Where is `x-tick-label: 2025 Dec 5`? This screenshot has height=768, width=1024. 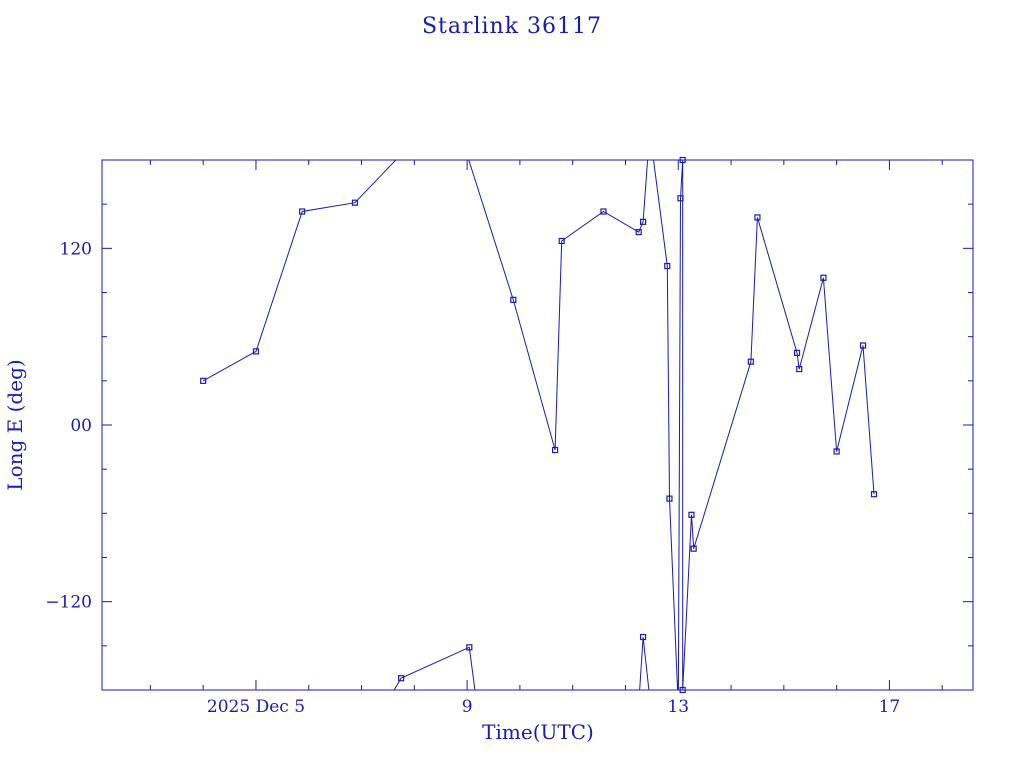 x-tick-label: 2025 Dec 5 is located at coordinates (256, 707).